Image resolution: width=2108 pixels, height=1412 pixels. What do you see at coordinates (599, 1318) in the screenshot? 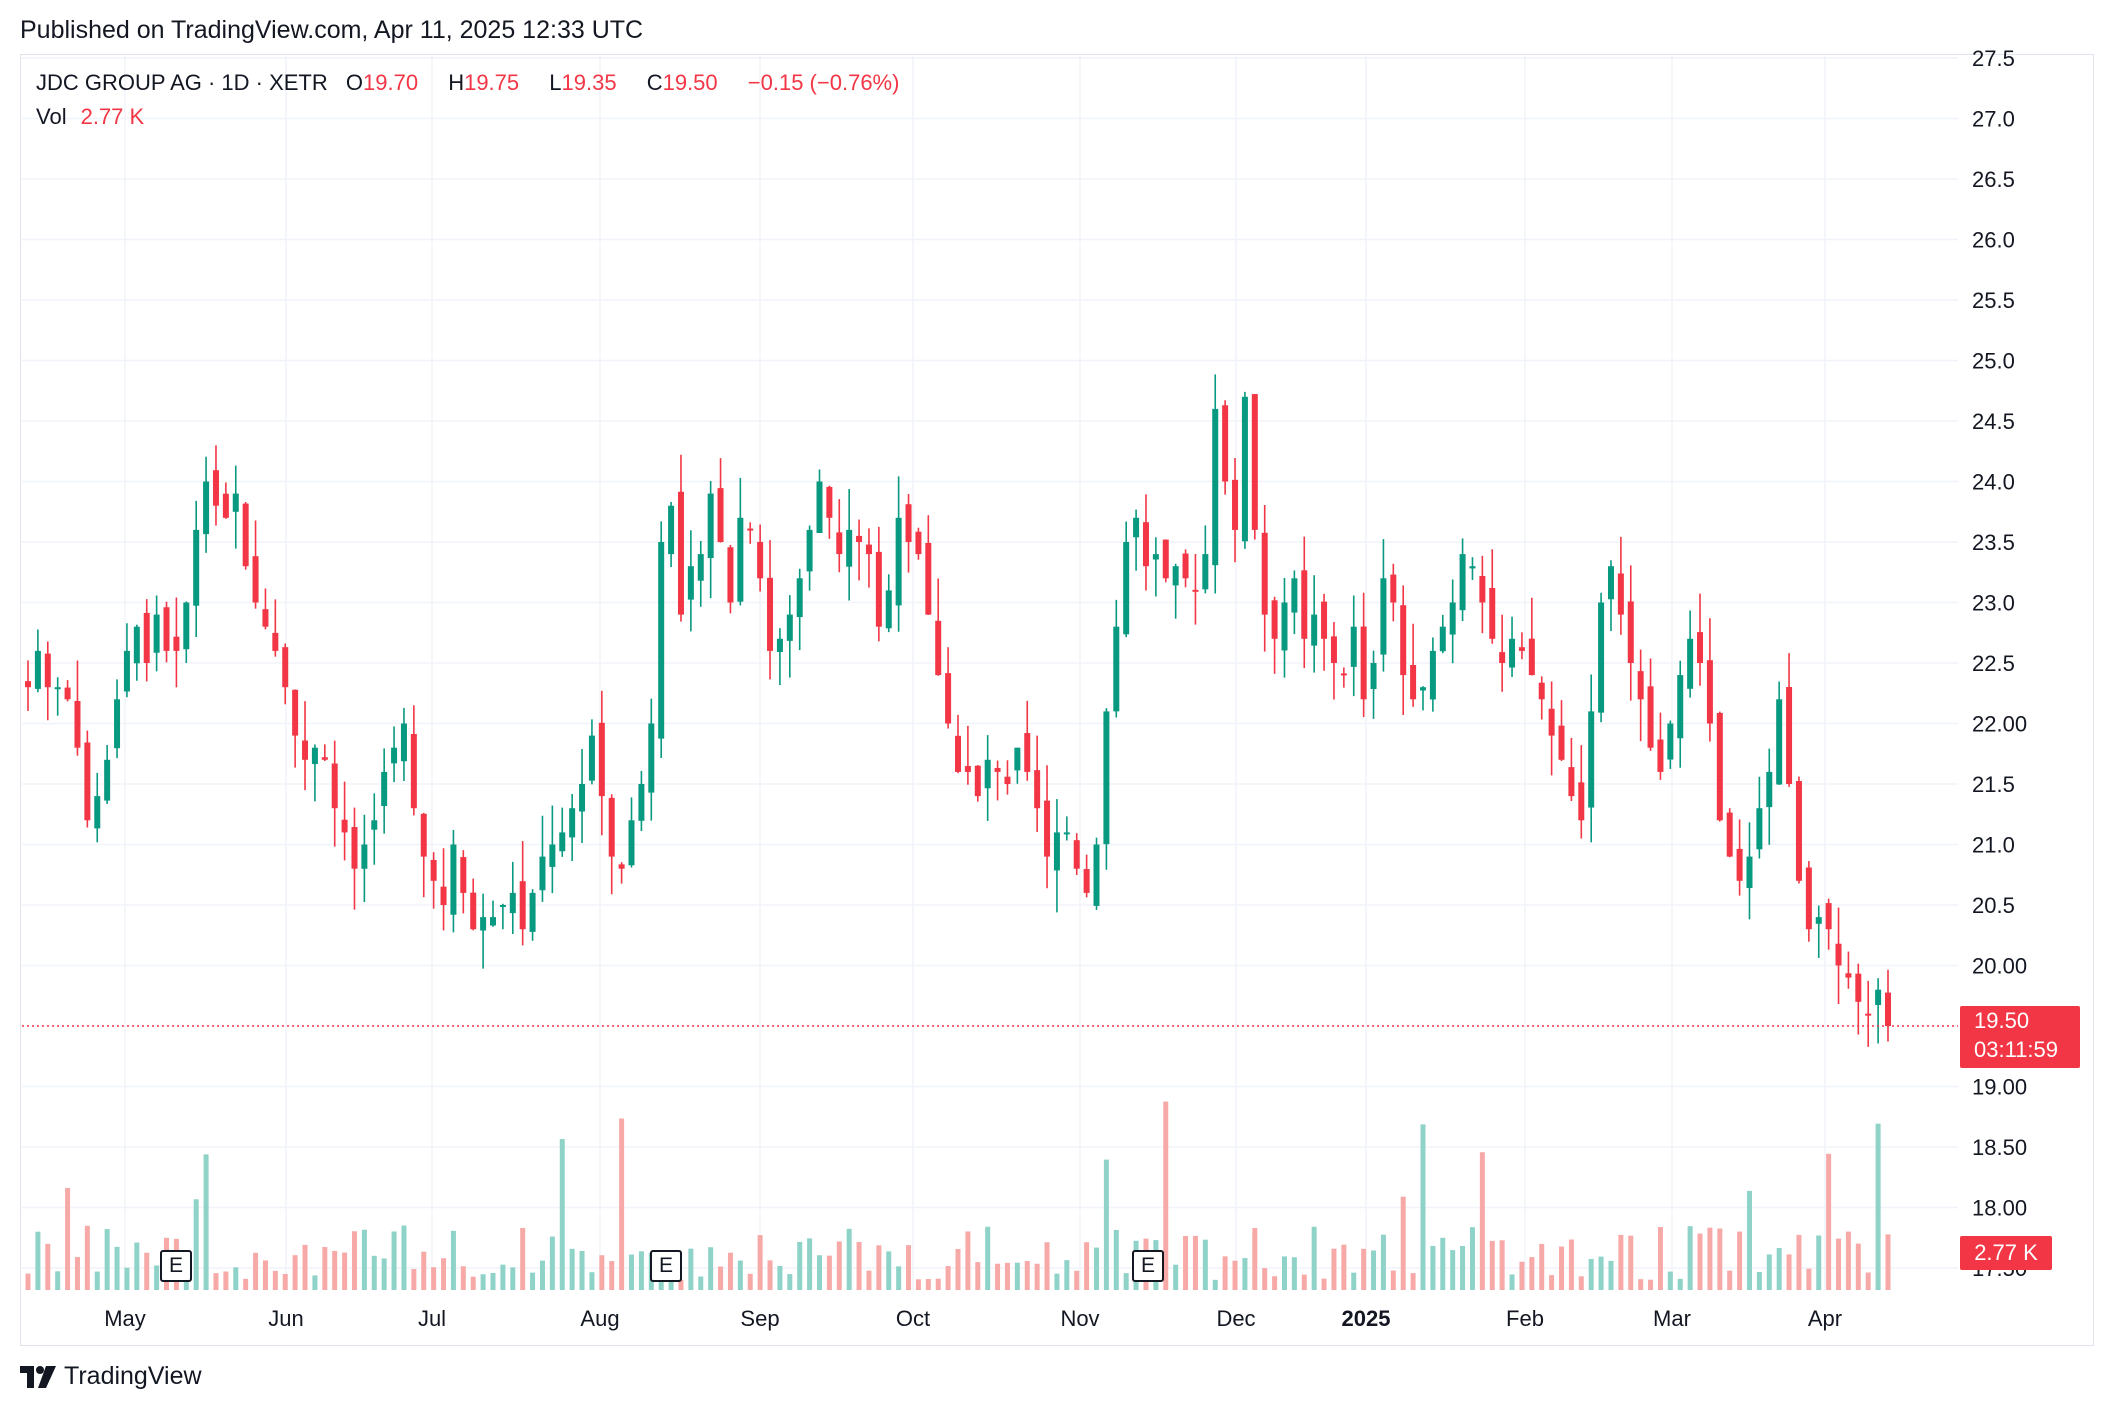
I see `x-tick-label: Aug` at bounding box center [599, 1318].